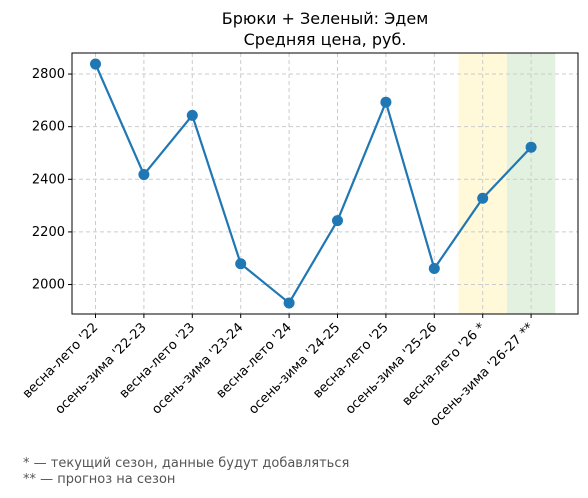 This screenshot has width=588, height=498. What do you see at coordinates (48, 285) in the screenshot?
I see `y-tick-label-0: 2000` at bounding box center [48, 285].